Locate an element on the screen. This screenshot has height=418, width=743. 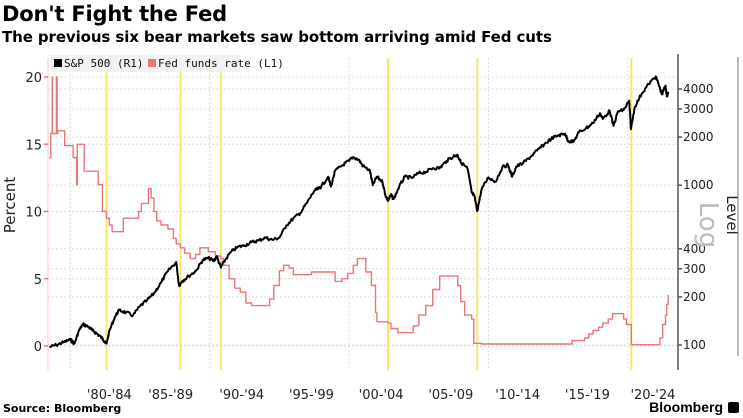
legend-box is located at coordinates (145, 63).